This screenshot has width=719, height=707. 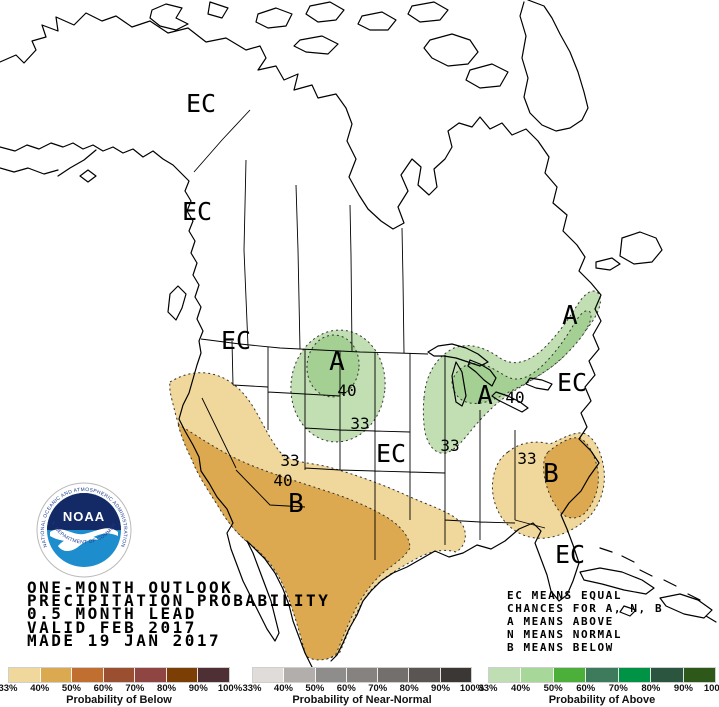 What do you see at coordinates (585, 608) in the screenshot?
I see `legend-note-line: CHANCES FOR A, N, B` at bounding box center [585, 608].